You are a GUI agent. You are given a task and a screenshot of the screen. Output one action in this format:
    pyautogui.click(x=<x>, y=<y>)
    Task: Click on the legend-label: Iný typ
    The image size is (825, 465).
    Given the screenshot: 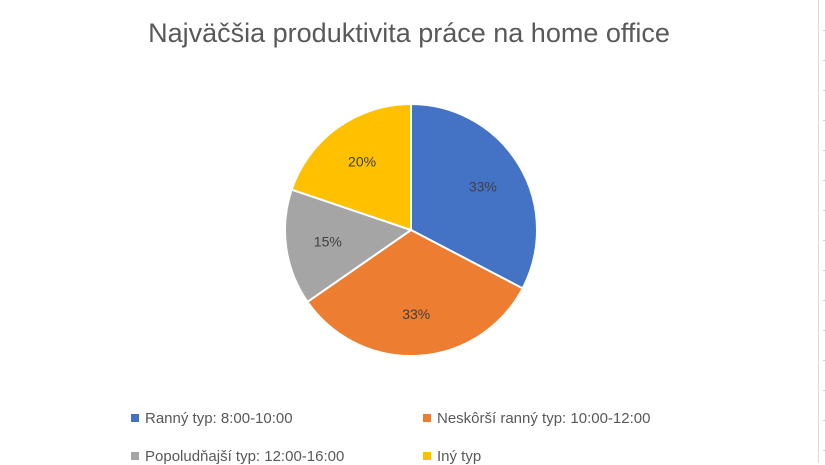 What is the action you would take?
    pyautogui.click(x=459, y=456)
    